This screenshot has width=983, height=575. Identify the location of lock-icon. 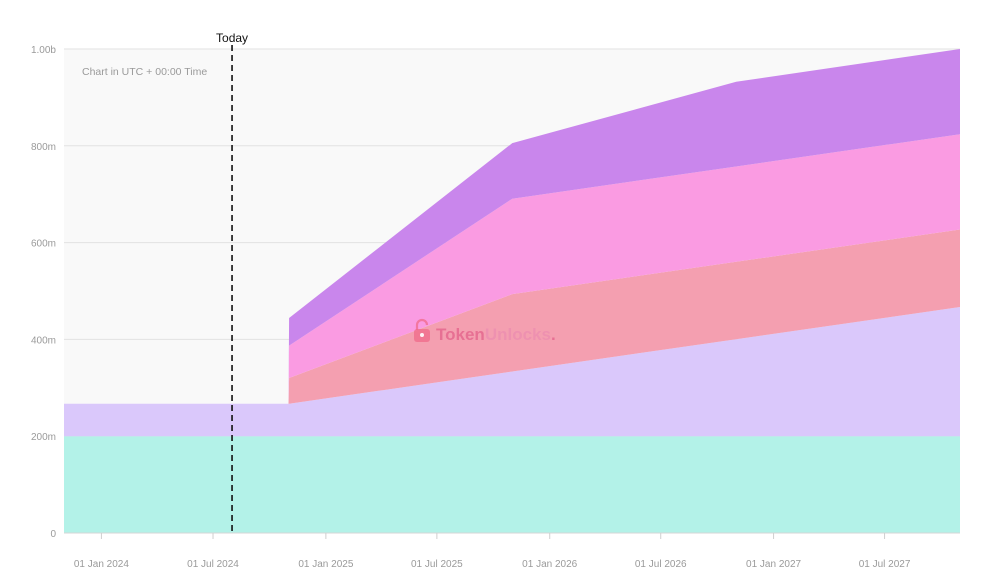
(422, 330).